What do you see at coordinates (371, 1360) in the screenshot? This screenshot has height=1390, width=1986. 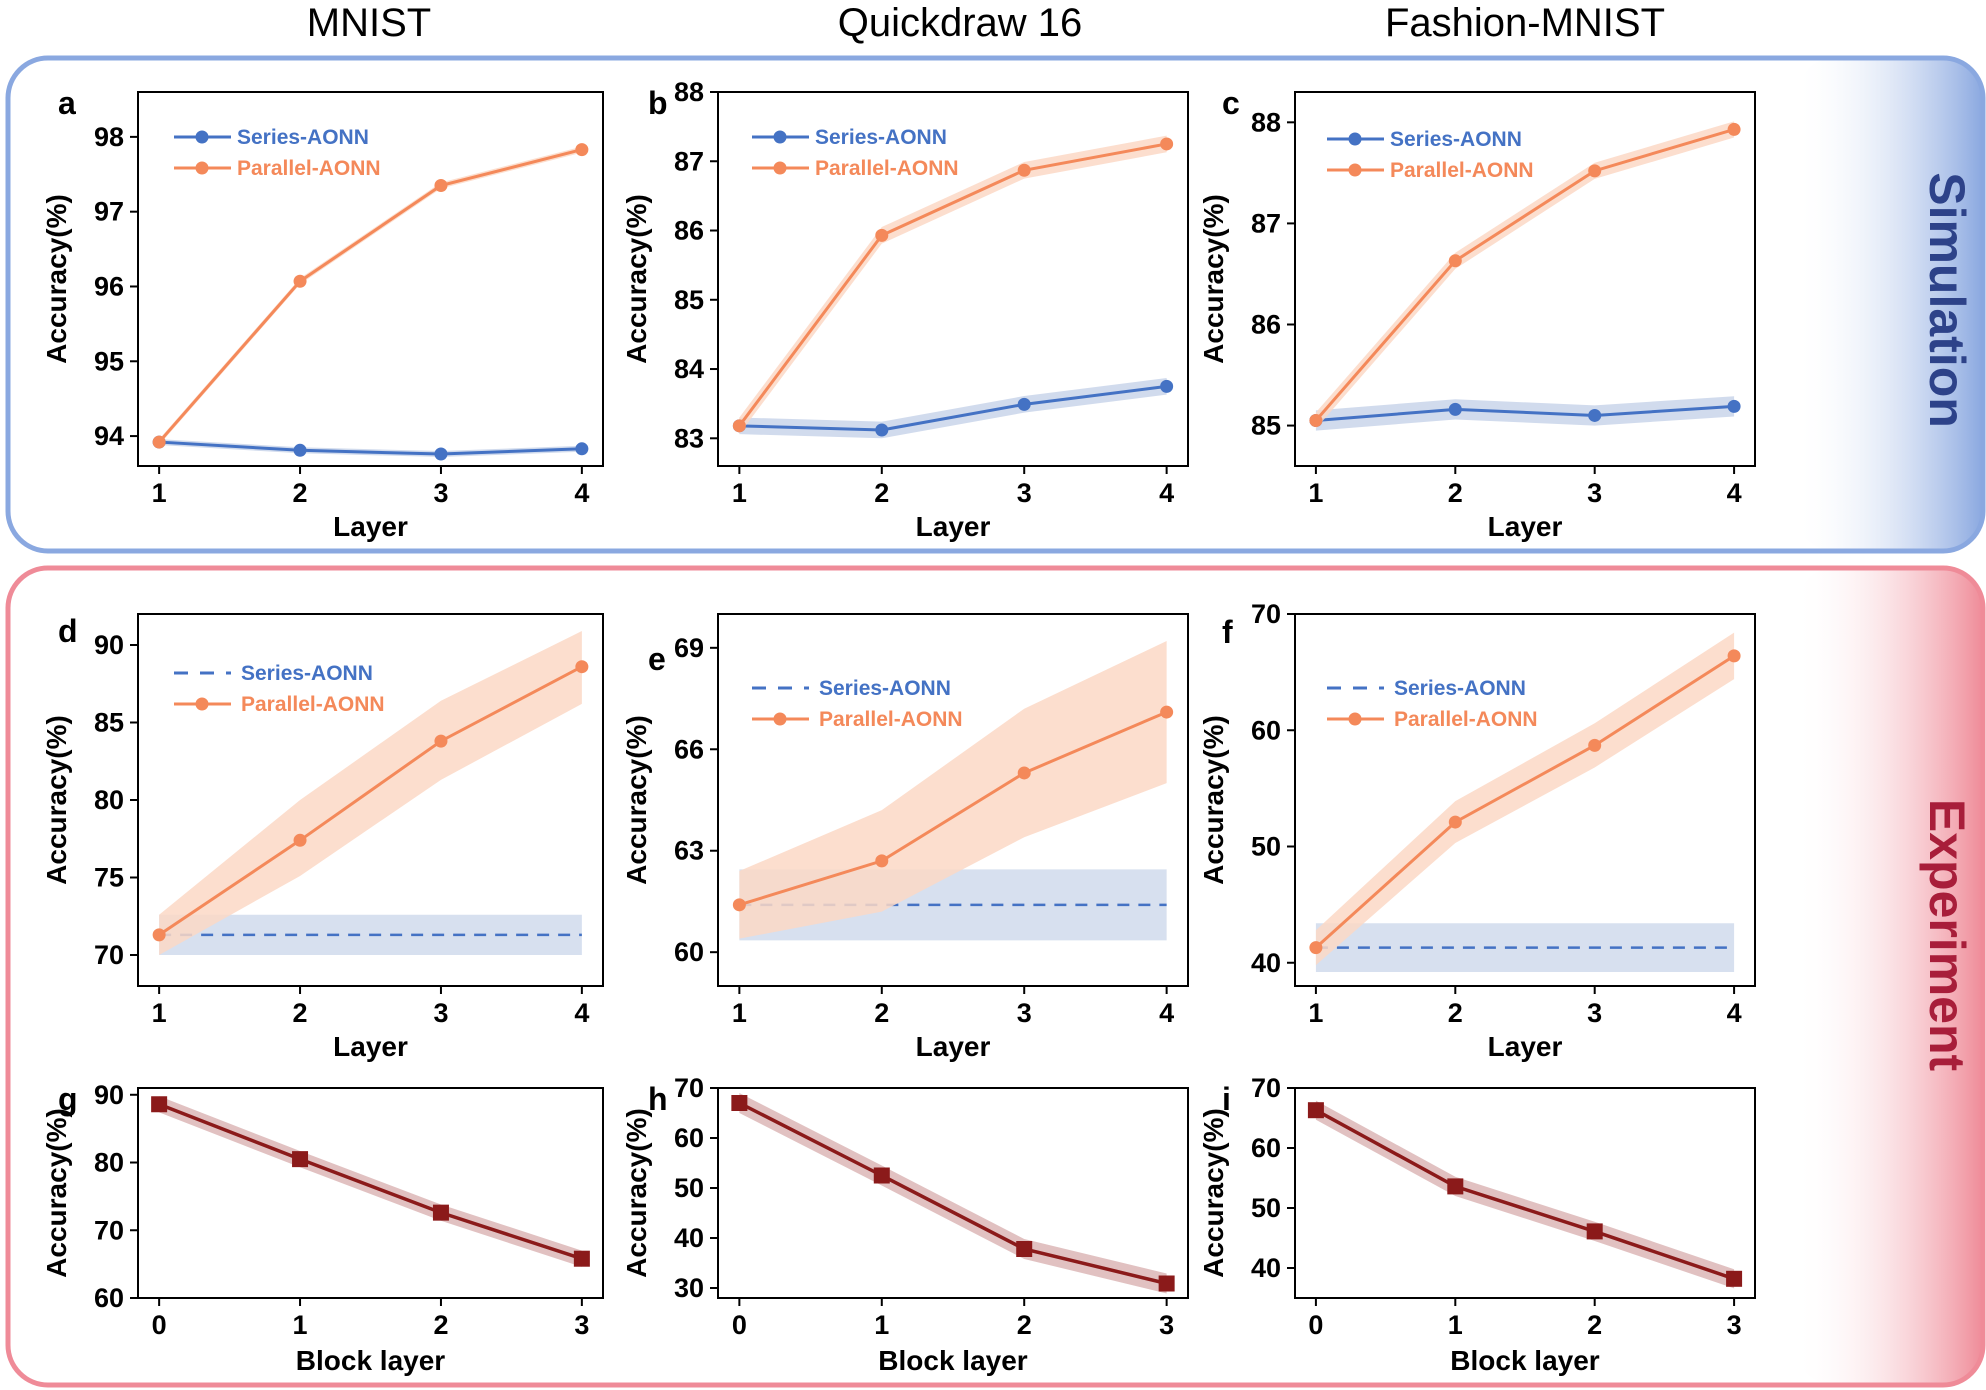 I see `x-axis-title-g: Block layer` at bounding box center [371, 1360].